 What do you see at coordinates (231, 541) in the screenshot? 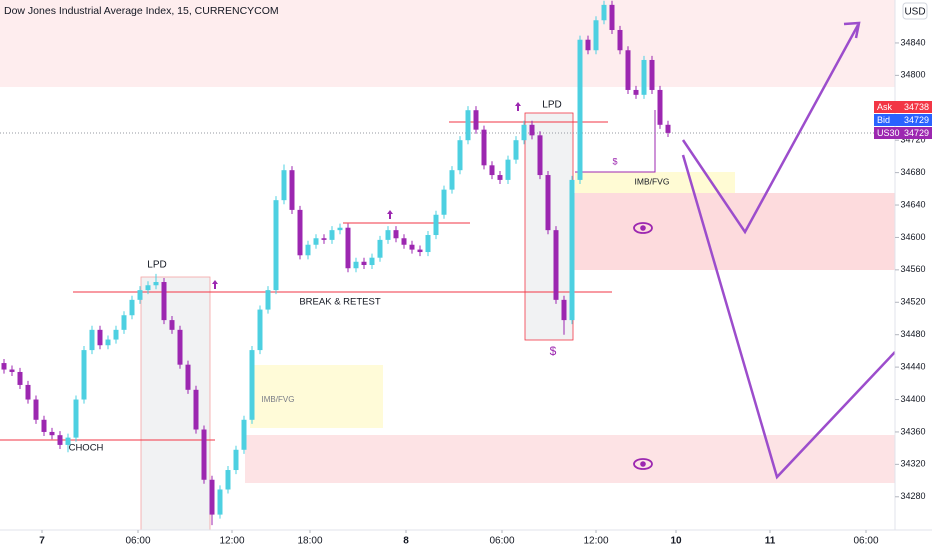
I see `x-tick-label: 12:00` at bounding box center [231, 541].